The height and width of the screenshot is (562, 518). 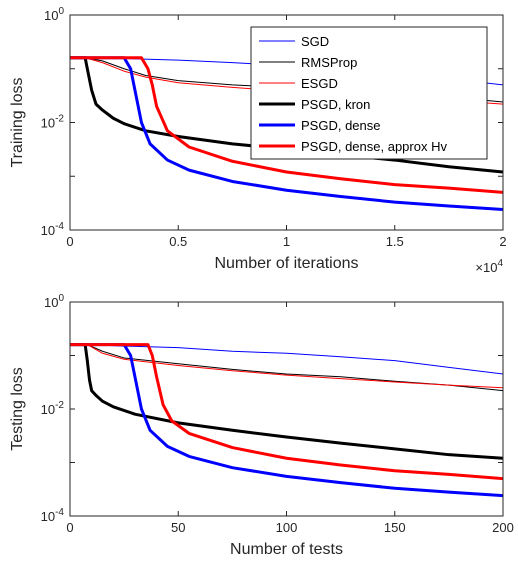 What do you see at coordinates (395, 241) in the screenshot?
I see `x-tick-label: 1.5` at bounding box center [395, 241].